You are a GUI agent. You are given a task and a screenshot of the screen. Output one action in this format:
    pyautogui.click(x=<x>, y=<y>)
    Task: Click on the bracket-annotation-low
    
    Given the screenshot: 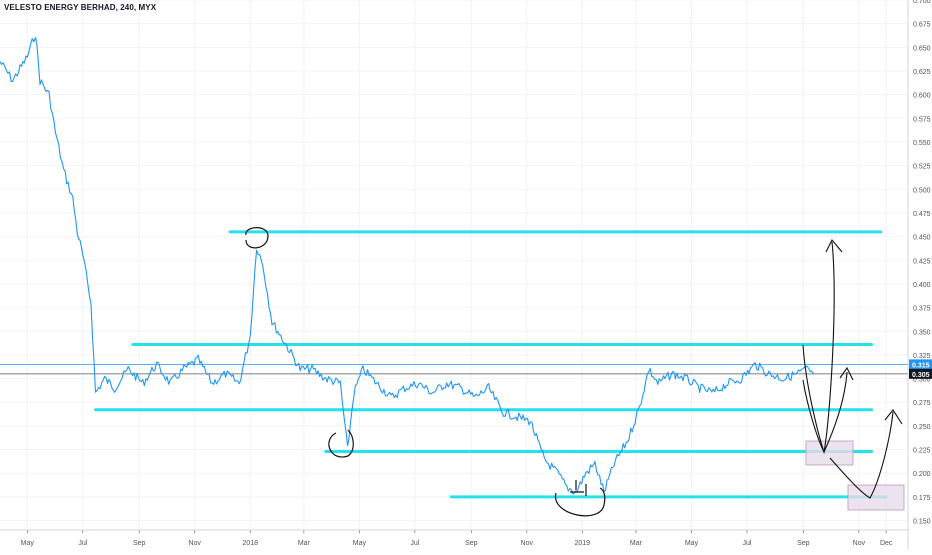 What is the action you would take?
    pyautogui.click(x=578, y=488)
    